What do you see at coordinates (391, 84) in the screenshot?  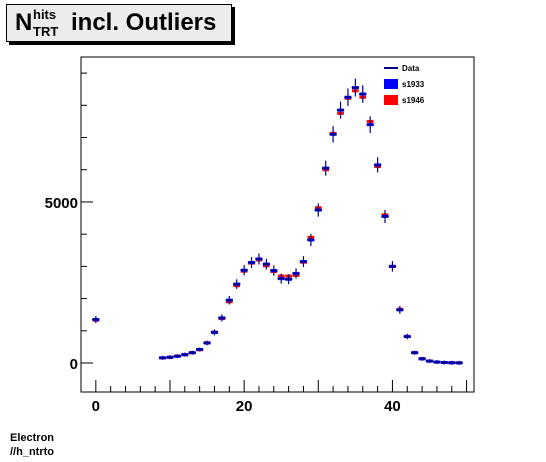 I see `legend-swatch-s1933` at bounding box center [391, 84].